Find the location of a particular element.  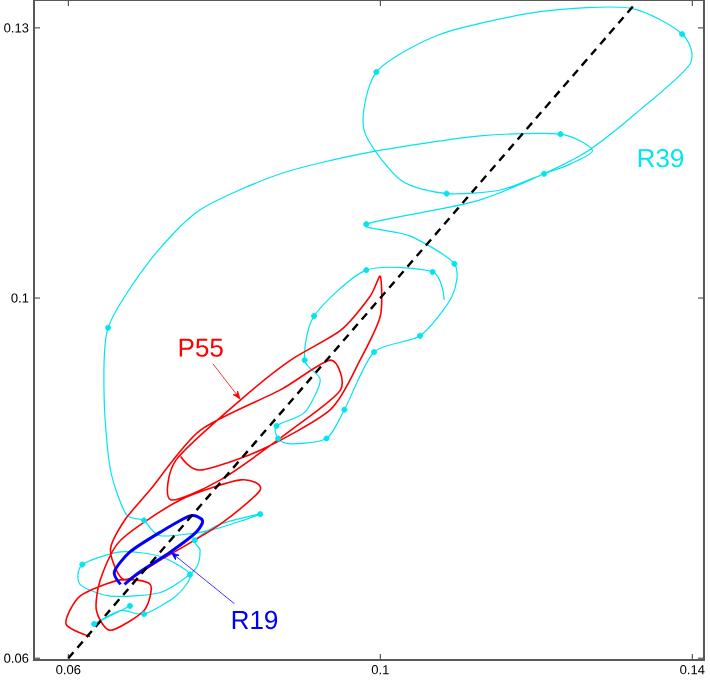

series-label: R39 is located at coordinates (661, 158).